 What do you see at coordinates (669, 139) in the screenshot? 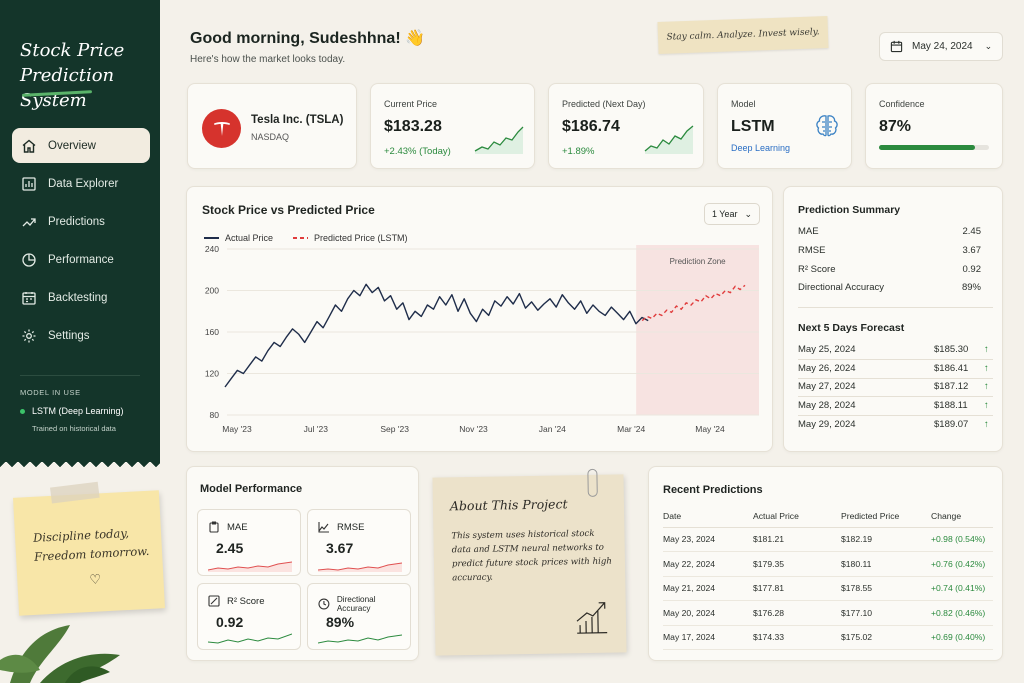
I see `predicted-price-sparkline` at bounding box center [669, 139].